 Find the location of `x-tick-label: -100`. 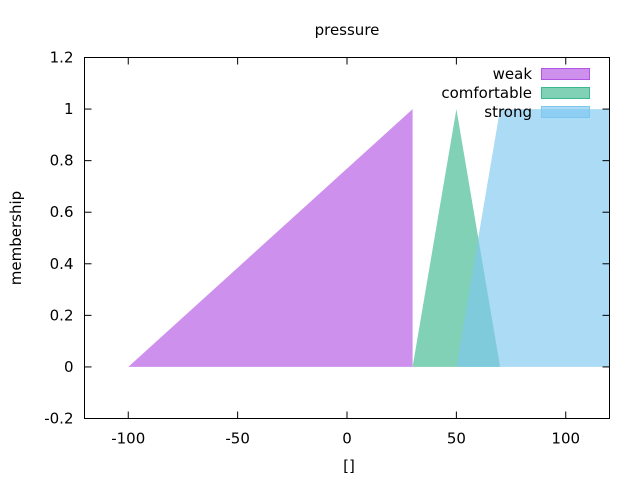

x-tick-label: -100 is located at coordinates (128, 439).